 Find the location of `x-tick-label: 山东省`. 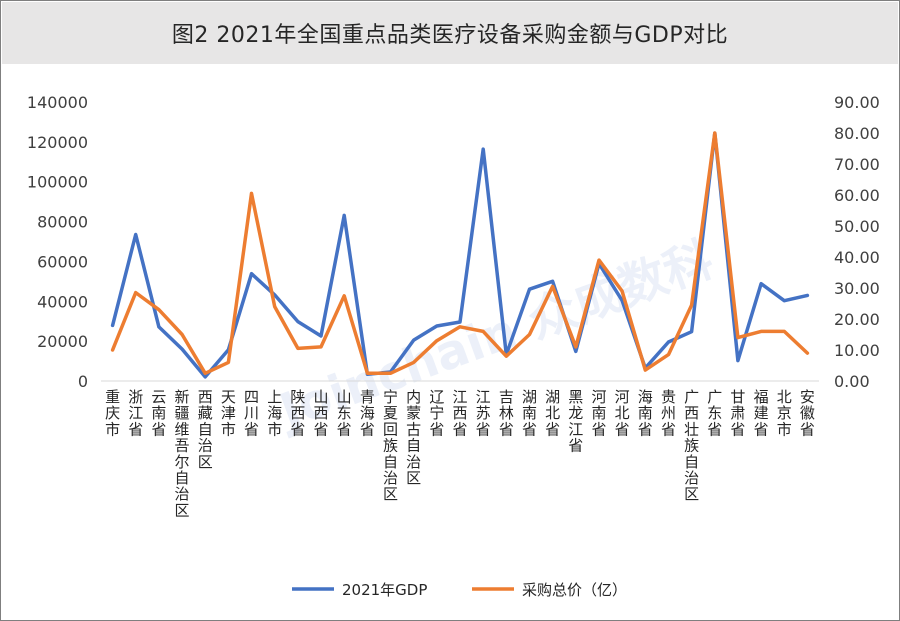

x-tick-label: 山东省 is located at coordinates (344, 413).